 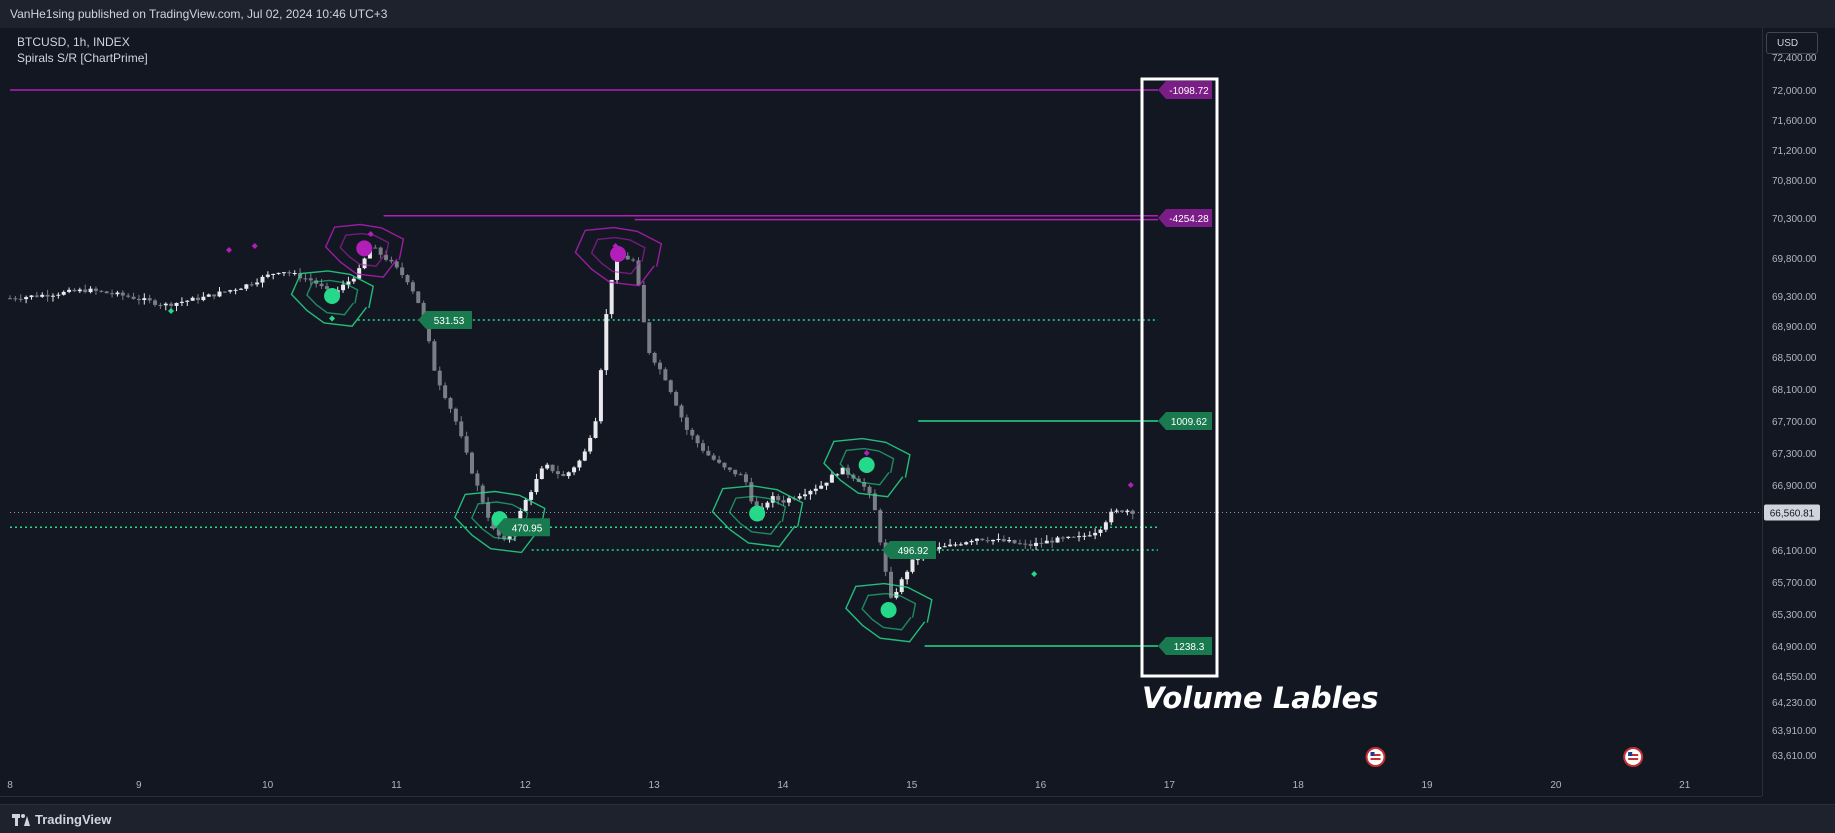 What do you see at coordinates (1170, 785) in the screenshot?
I see `time-tick-label: 17` at bounding box center [1170, 785].